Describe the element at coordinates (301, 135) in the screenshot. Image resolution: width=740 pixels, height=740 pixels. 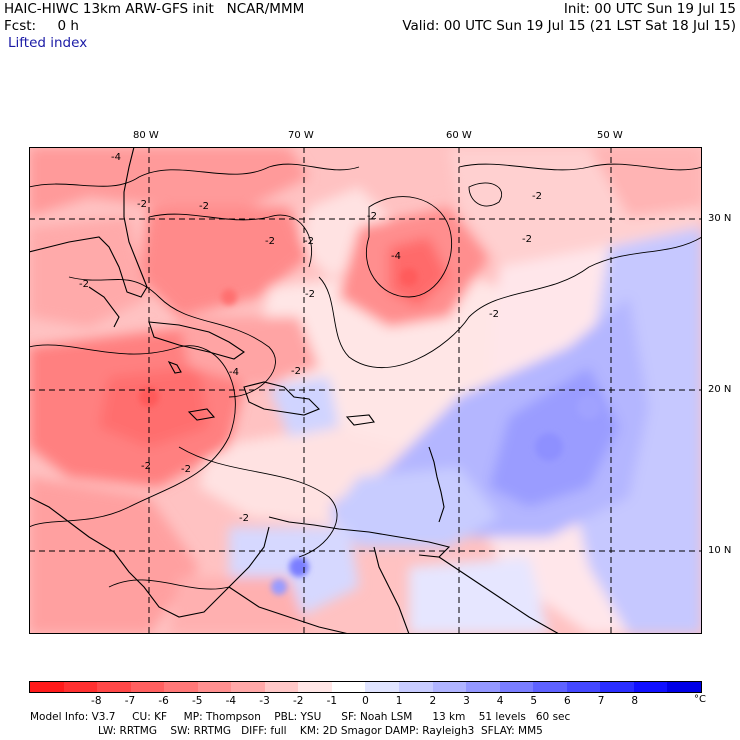
I see `lon-label-70w: 70 W` at that location.